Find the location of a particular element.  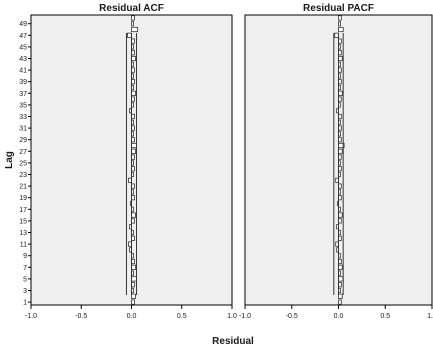

y-tick-label: 27 is located at coordinates (23, 152).